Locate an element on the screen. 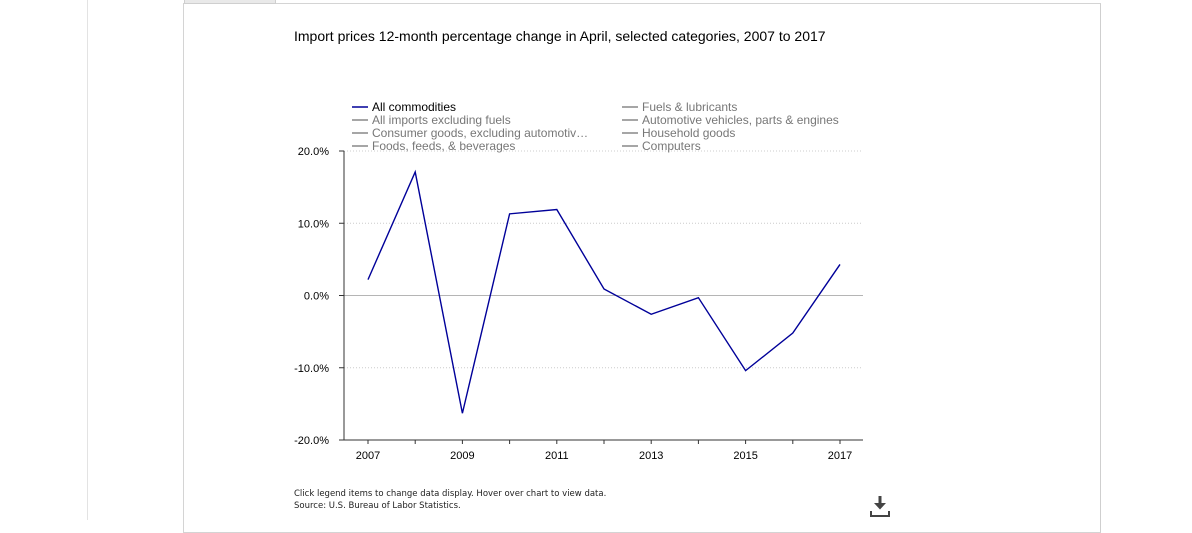 This screenshot has width=1192, height=533. x-tick-label: 2017 is located at coordinates (840, 456).